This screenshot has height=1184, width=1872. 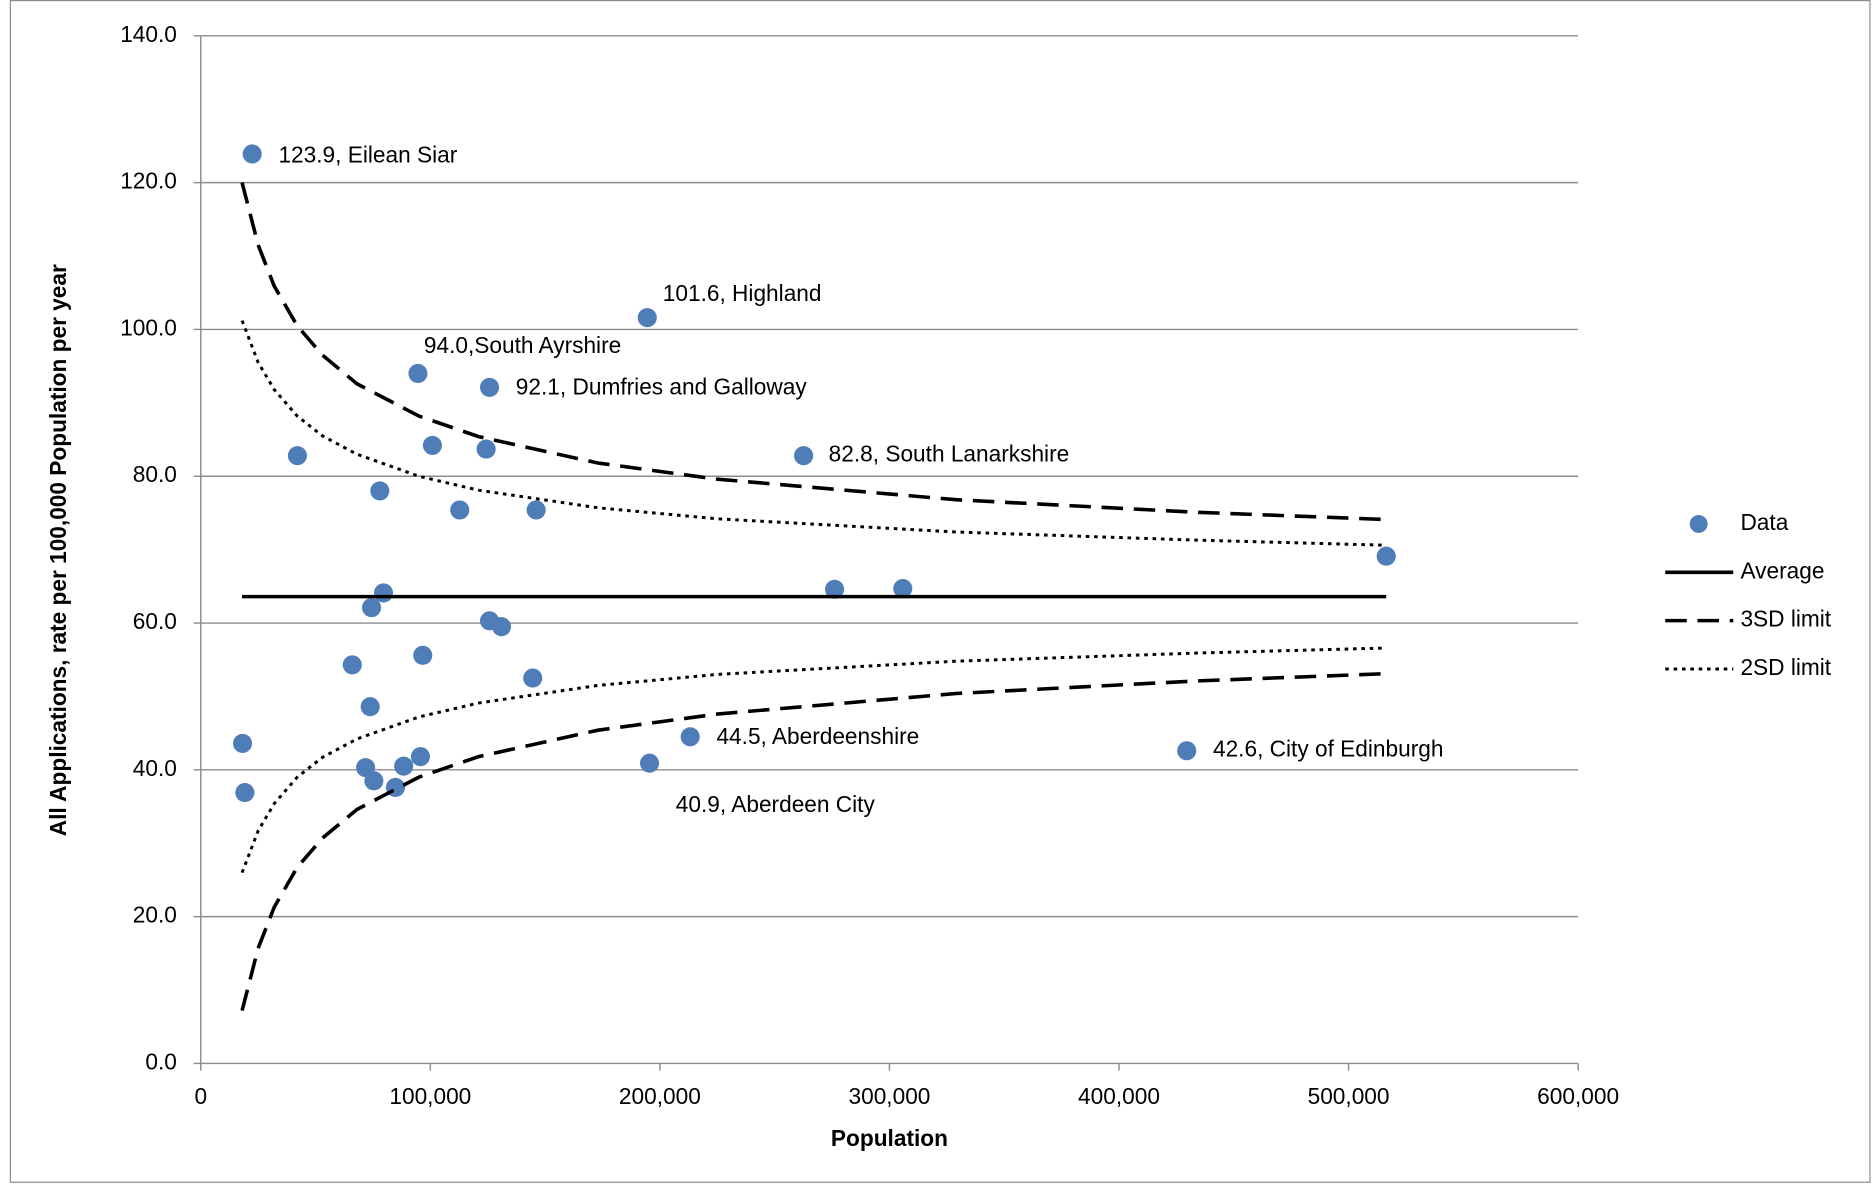 What do you see at coordinates (148, 181) in the screenshot?
I see `y-tick-label: 120.0` at bounding box center [148, 181].